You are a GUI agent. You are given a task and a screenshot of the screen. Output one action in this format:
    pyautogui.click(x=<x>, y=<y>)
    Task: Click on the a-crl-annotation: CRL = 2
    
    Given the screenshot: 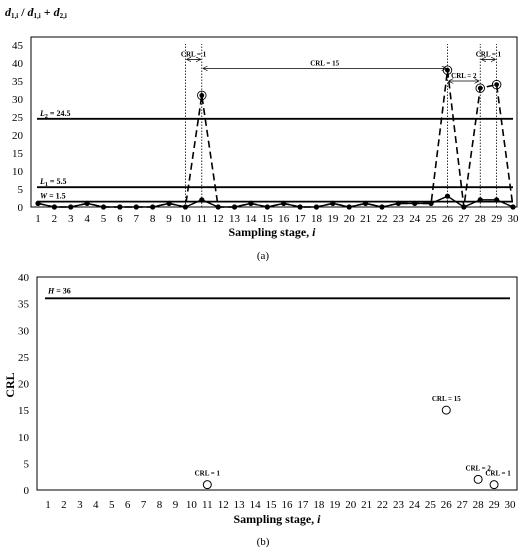 What is the action you would take?
    pyautogui.click(x=464, y=76)
    